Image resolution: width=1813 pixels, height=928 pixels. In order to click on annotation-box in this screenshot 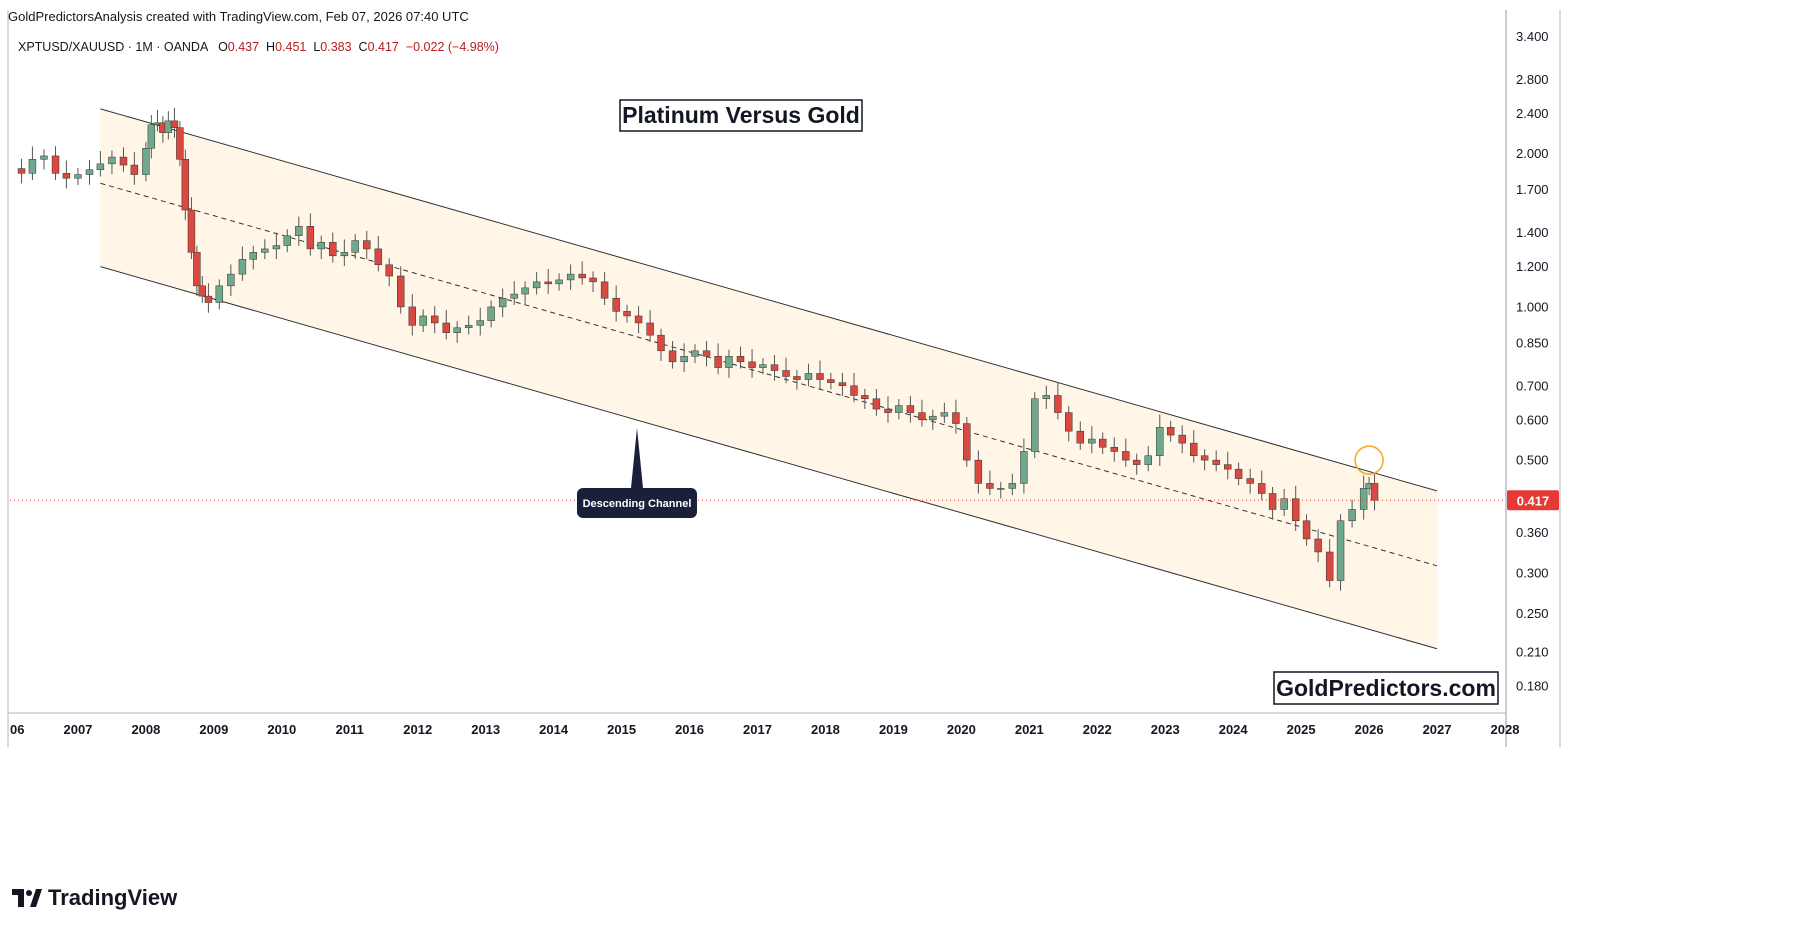, I will do `click(637, 503)`.